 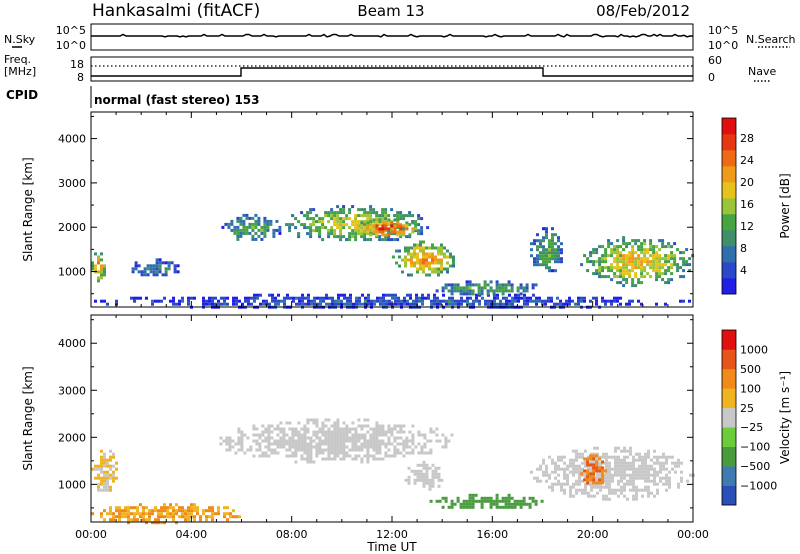 What do you see at coordinates (747, 160) in the screenshot?
I see `power-colorbar-tick-label: 24` at bounding box center [747, 160].